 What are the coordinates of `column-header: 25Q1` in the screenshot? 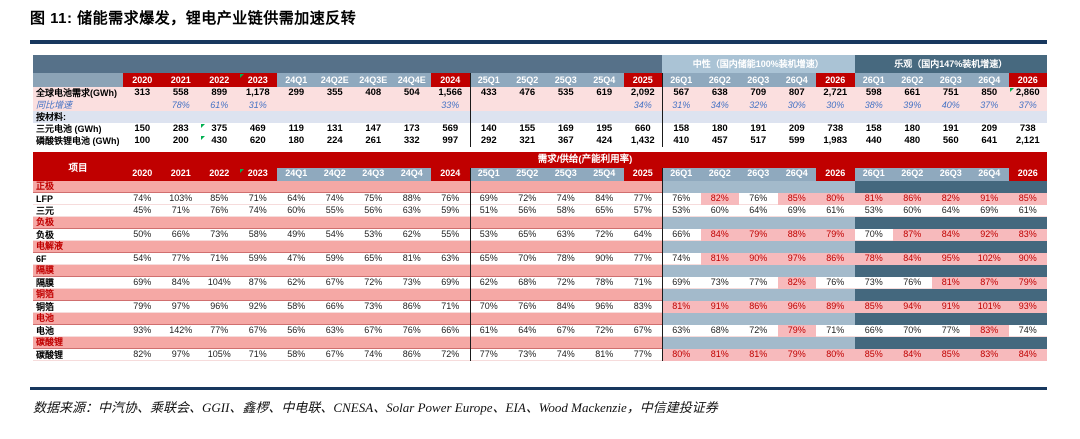 It's located at (488, 174).